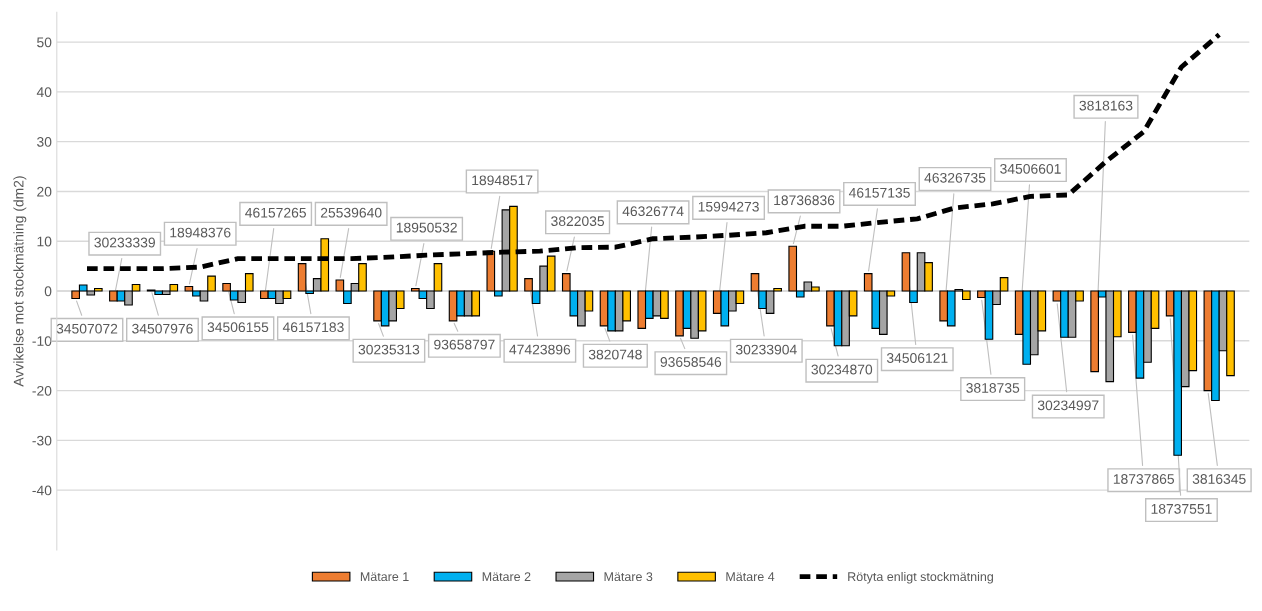 This screenshot has height=611, width=1262. I want to click on x-tick-label: 18948376, so click(200, 232).